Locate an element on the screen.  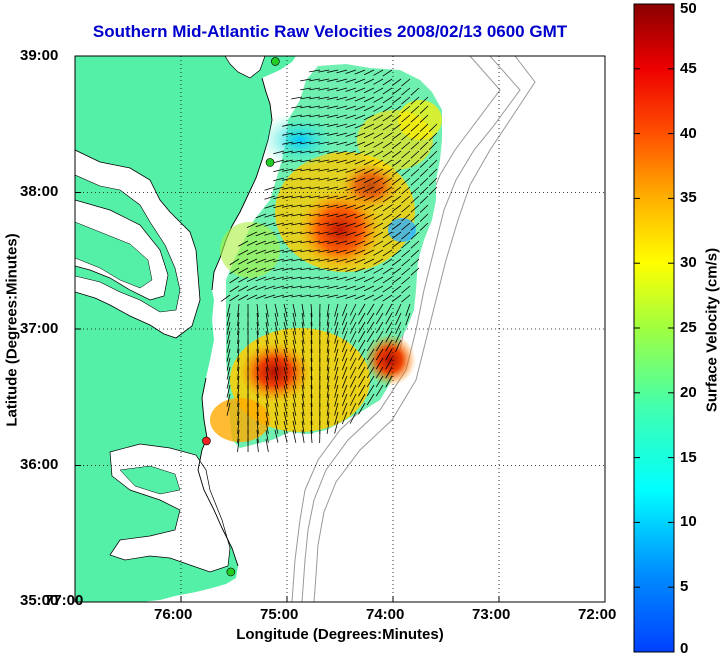
colorbar-tick-label: 20 is located at coordinates (688, 392).